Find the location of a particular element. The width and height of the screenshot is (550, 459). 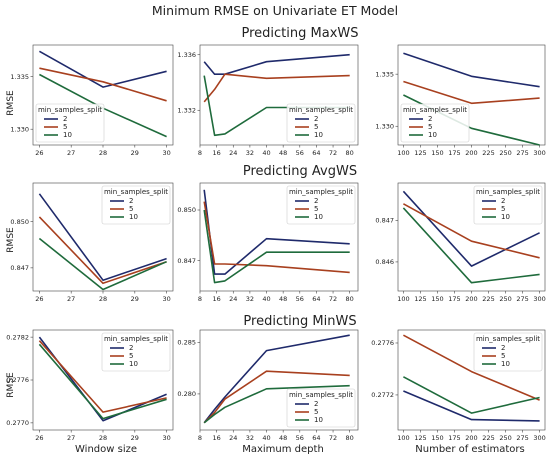

row-title-avgws: Predicting AvgWS is located at coordinates (300, 171).